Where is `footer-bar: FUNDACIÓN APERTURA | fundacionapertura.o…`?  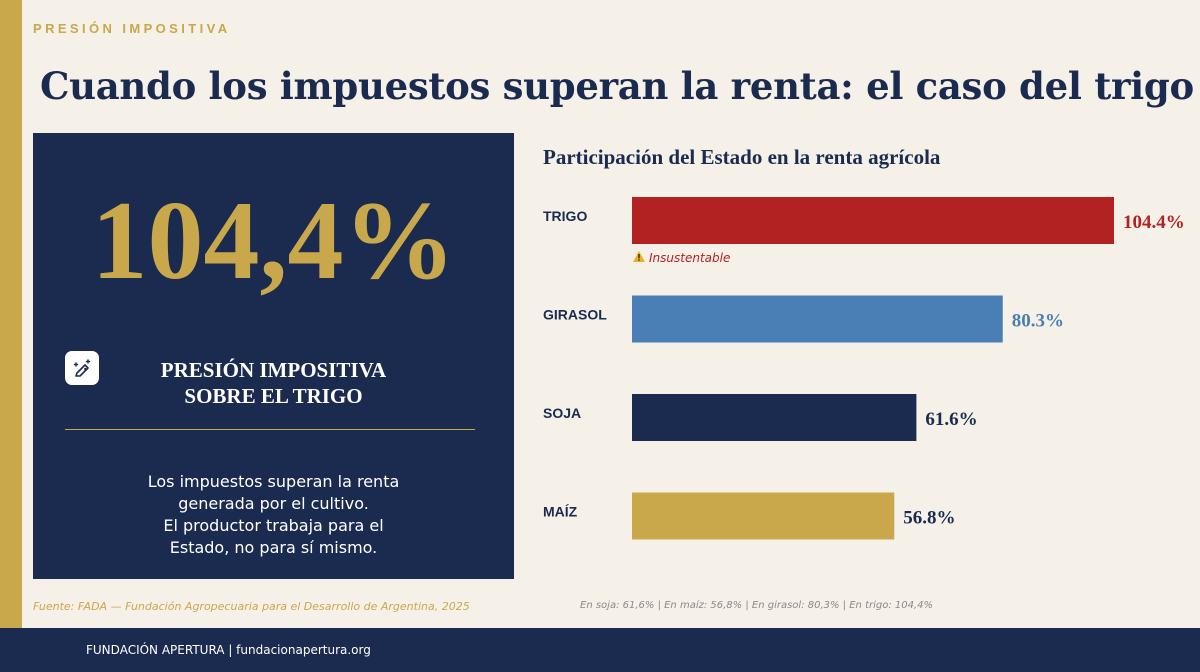 footer-bar: FUNDACIÓN APERTURA | fundacionapertura.o… is located at coordinates (600, 650).